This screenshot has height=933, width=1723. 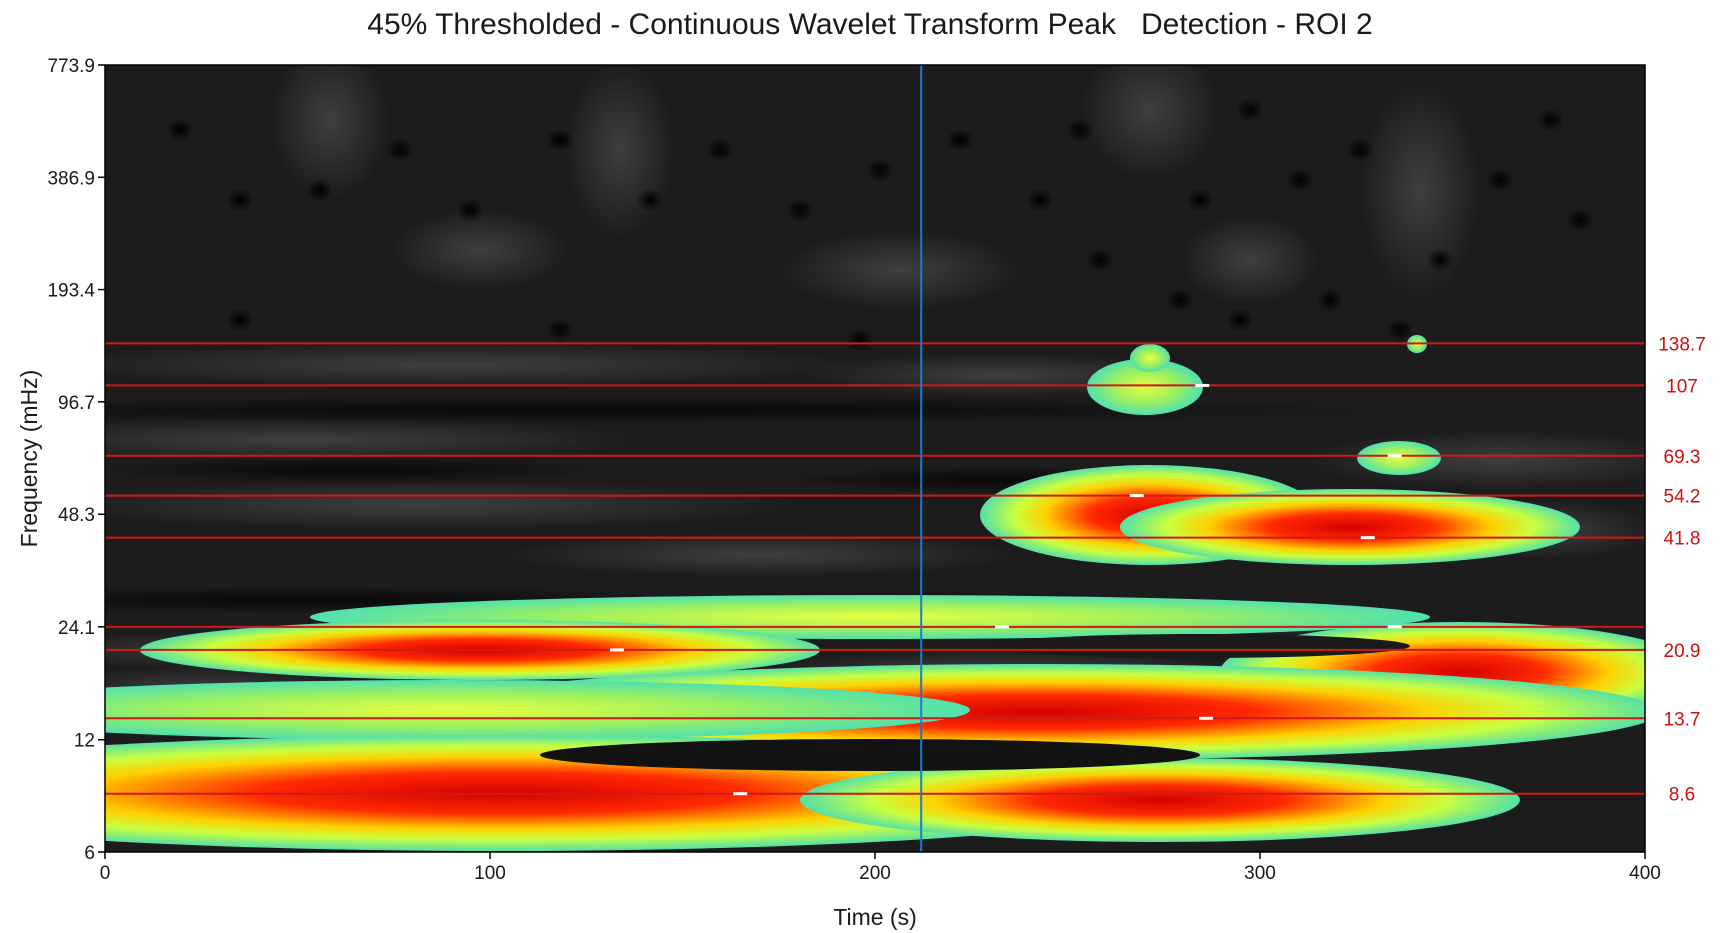 I want to click on y-tick-label: 24.1, so click(x=76, y=628).